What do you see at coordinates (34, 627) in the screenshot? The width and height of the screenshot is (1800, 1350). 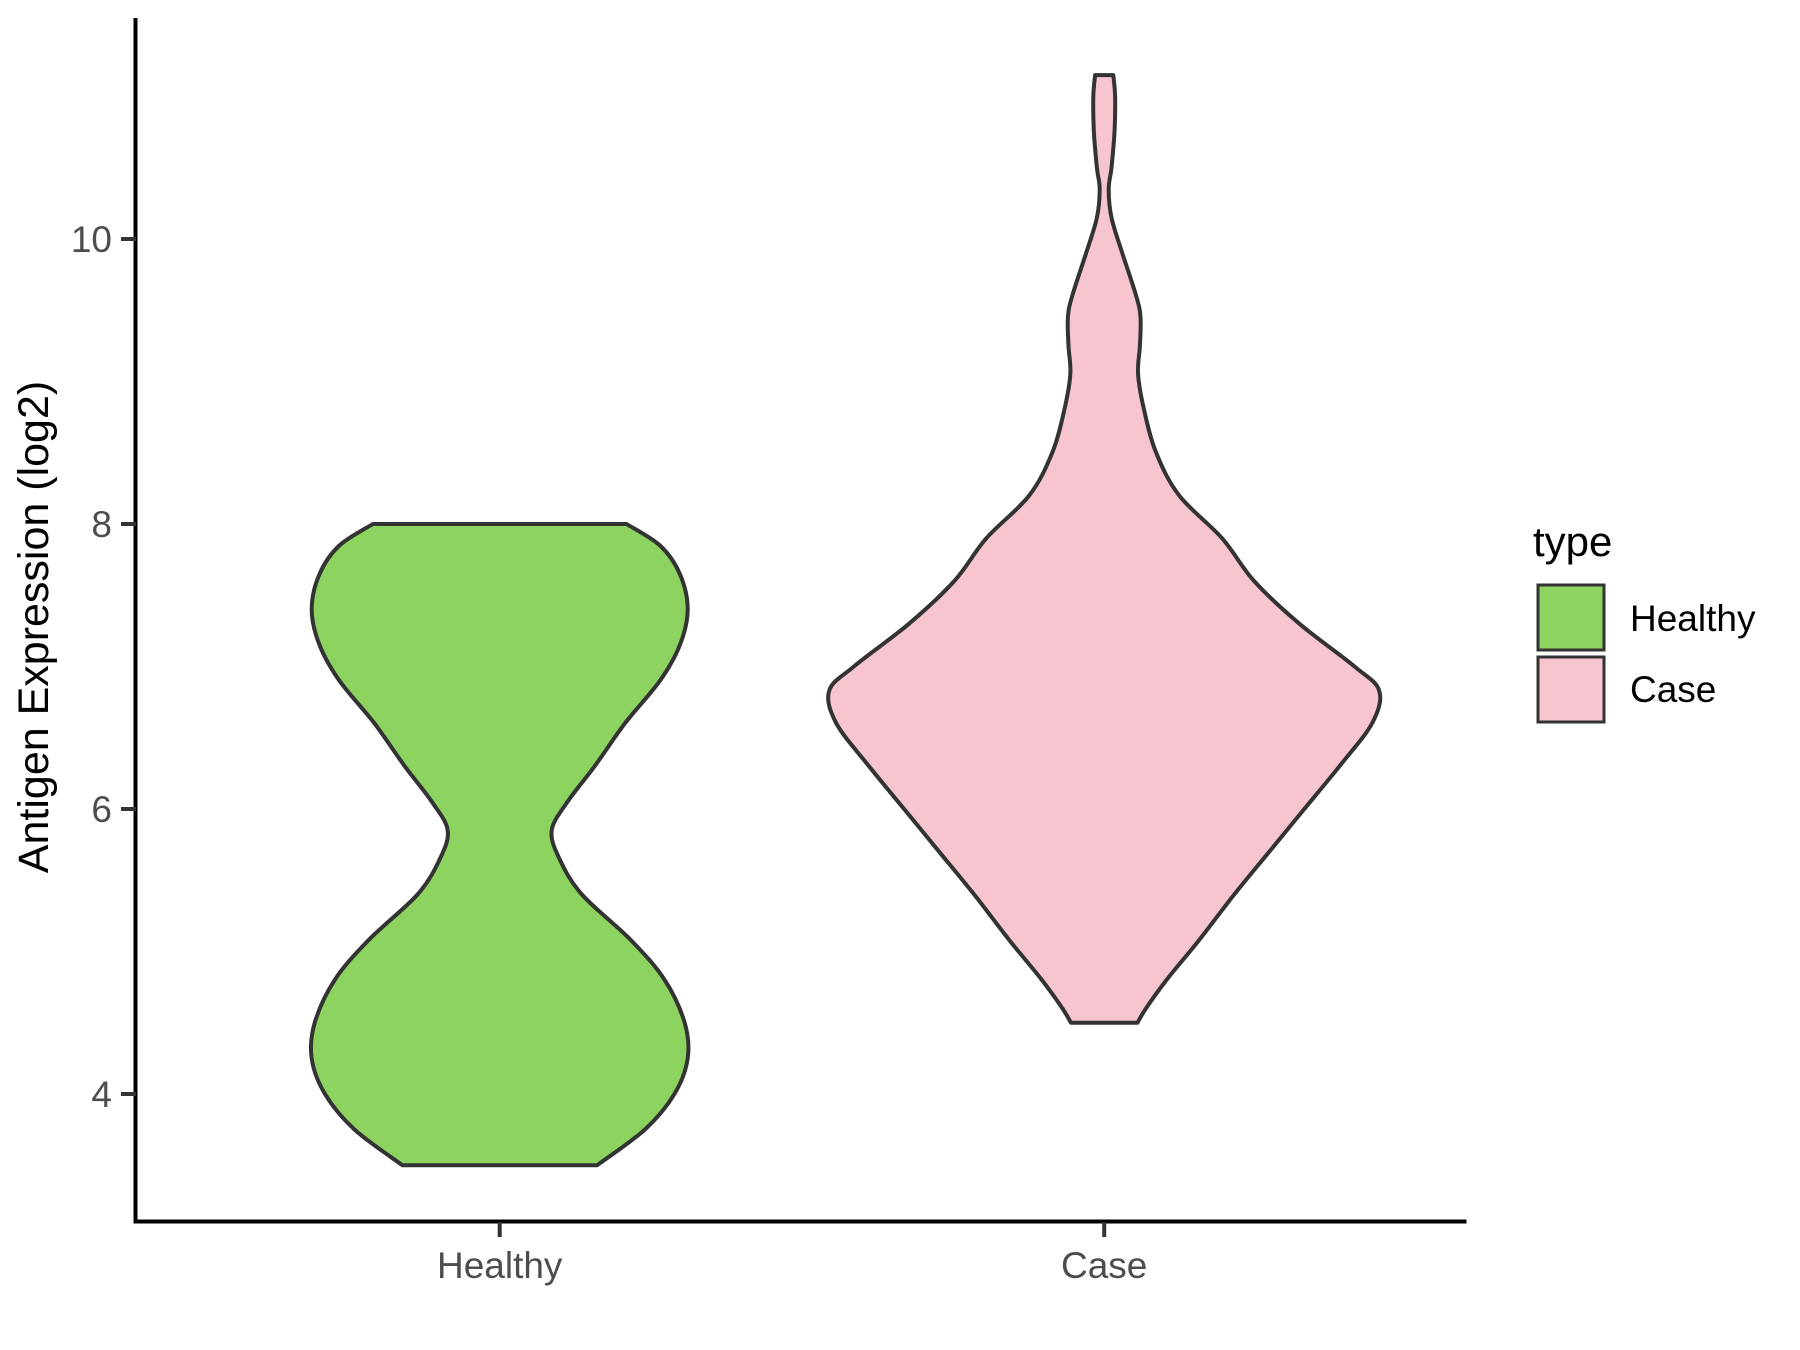 I see `y-axis-title: Antigen Expression (log2)` at bounding box center [34, 627].